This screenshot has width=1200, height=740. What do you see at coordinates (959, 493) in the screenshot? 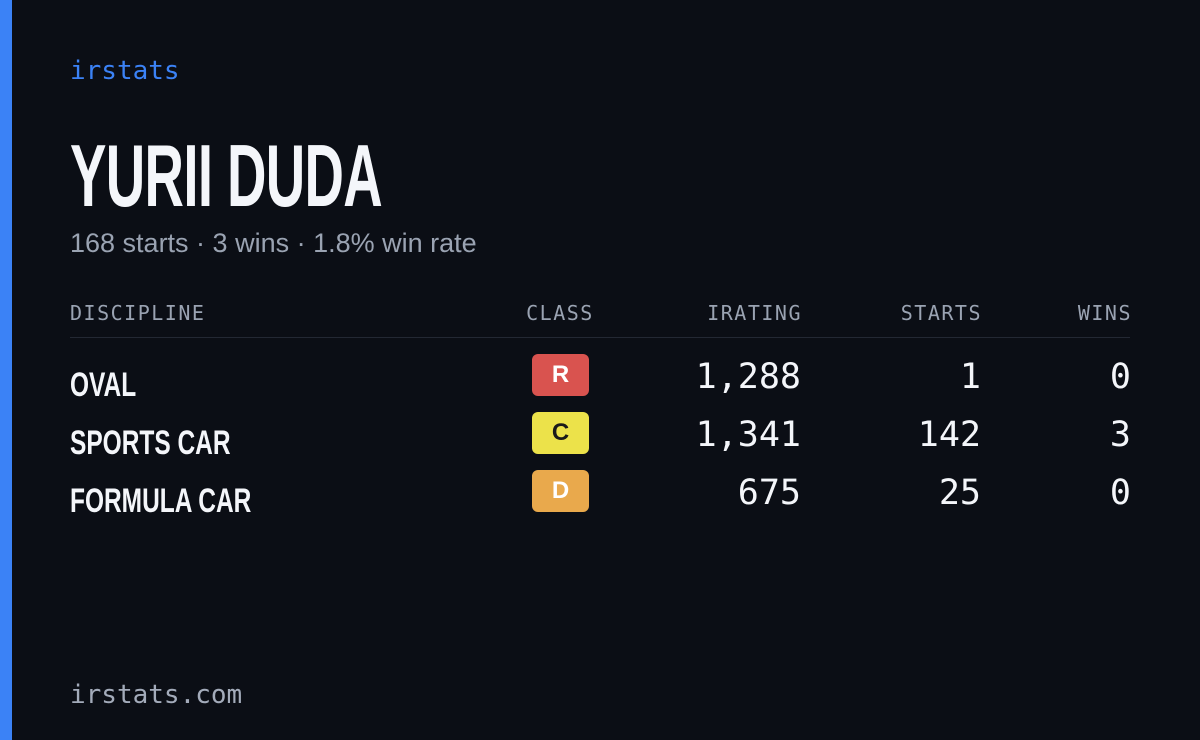
I see `starts: 25` at bounding box center [959, 493].